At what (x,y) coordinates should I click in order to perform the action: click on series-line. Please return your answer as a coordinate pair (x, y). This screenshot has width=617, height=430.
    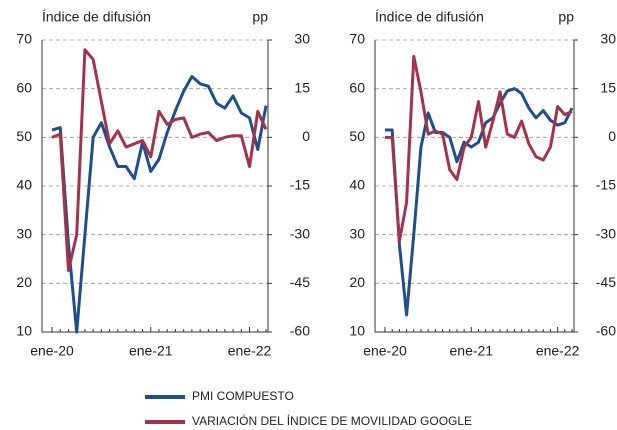
    Looking at the image, I should click on (479, 148).